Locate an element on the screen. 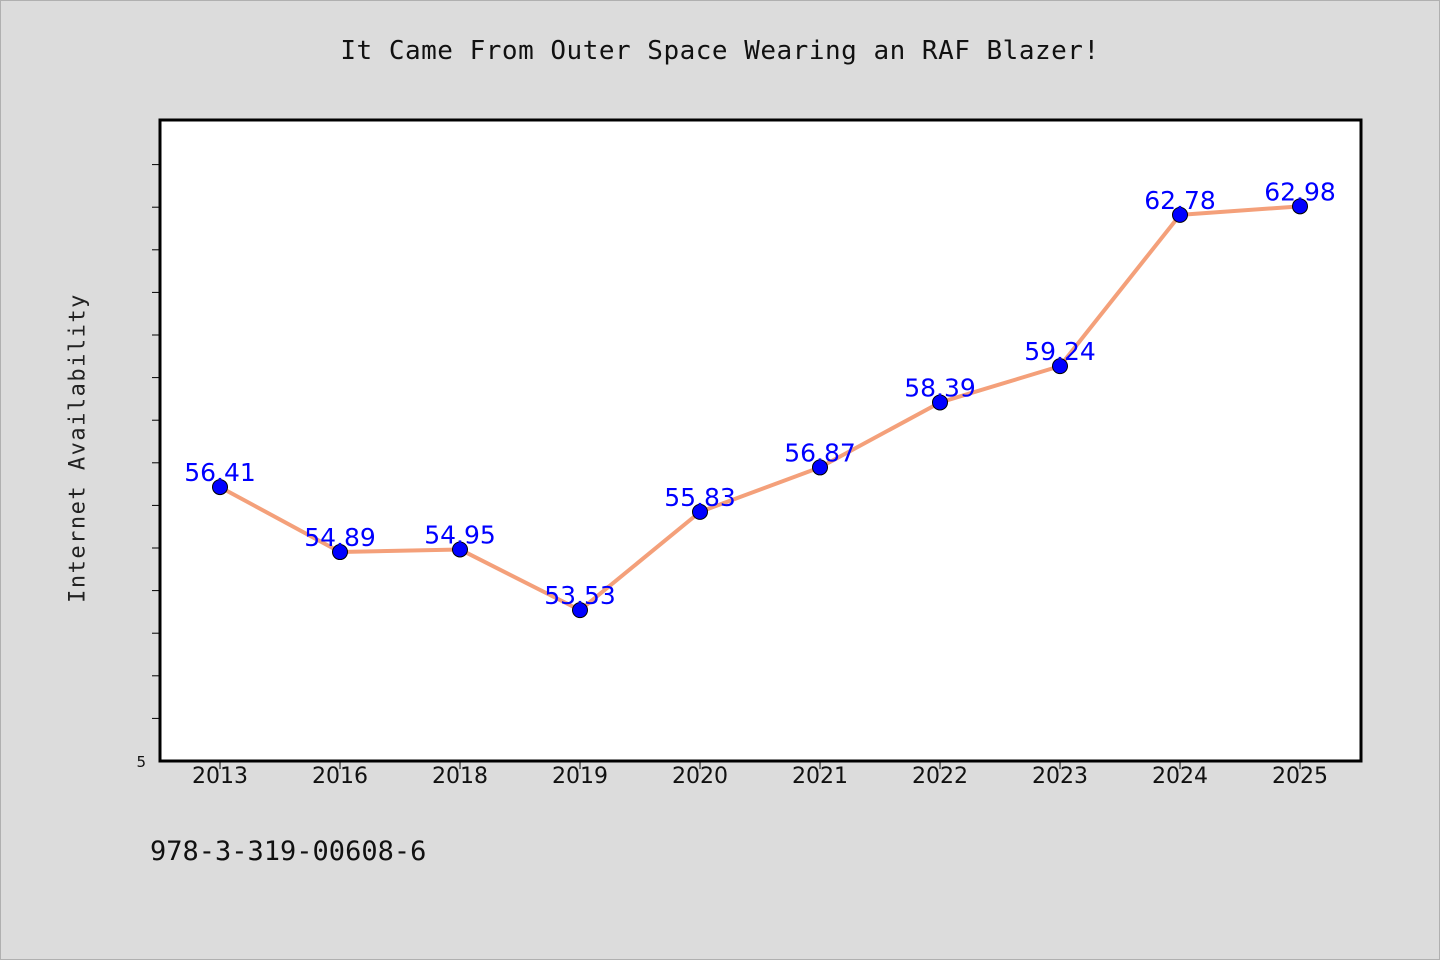  data-label: 54.95 is located at coordinates (460, 534).